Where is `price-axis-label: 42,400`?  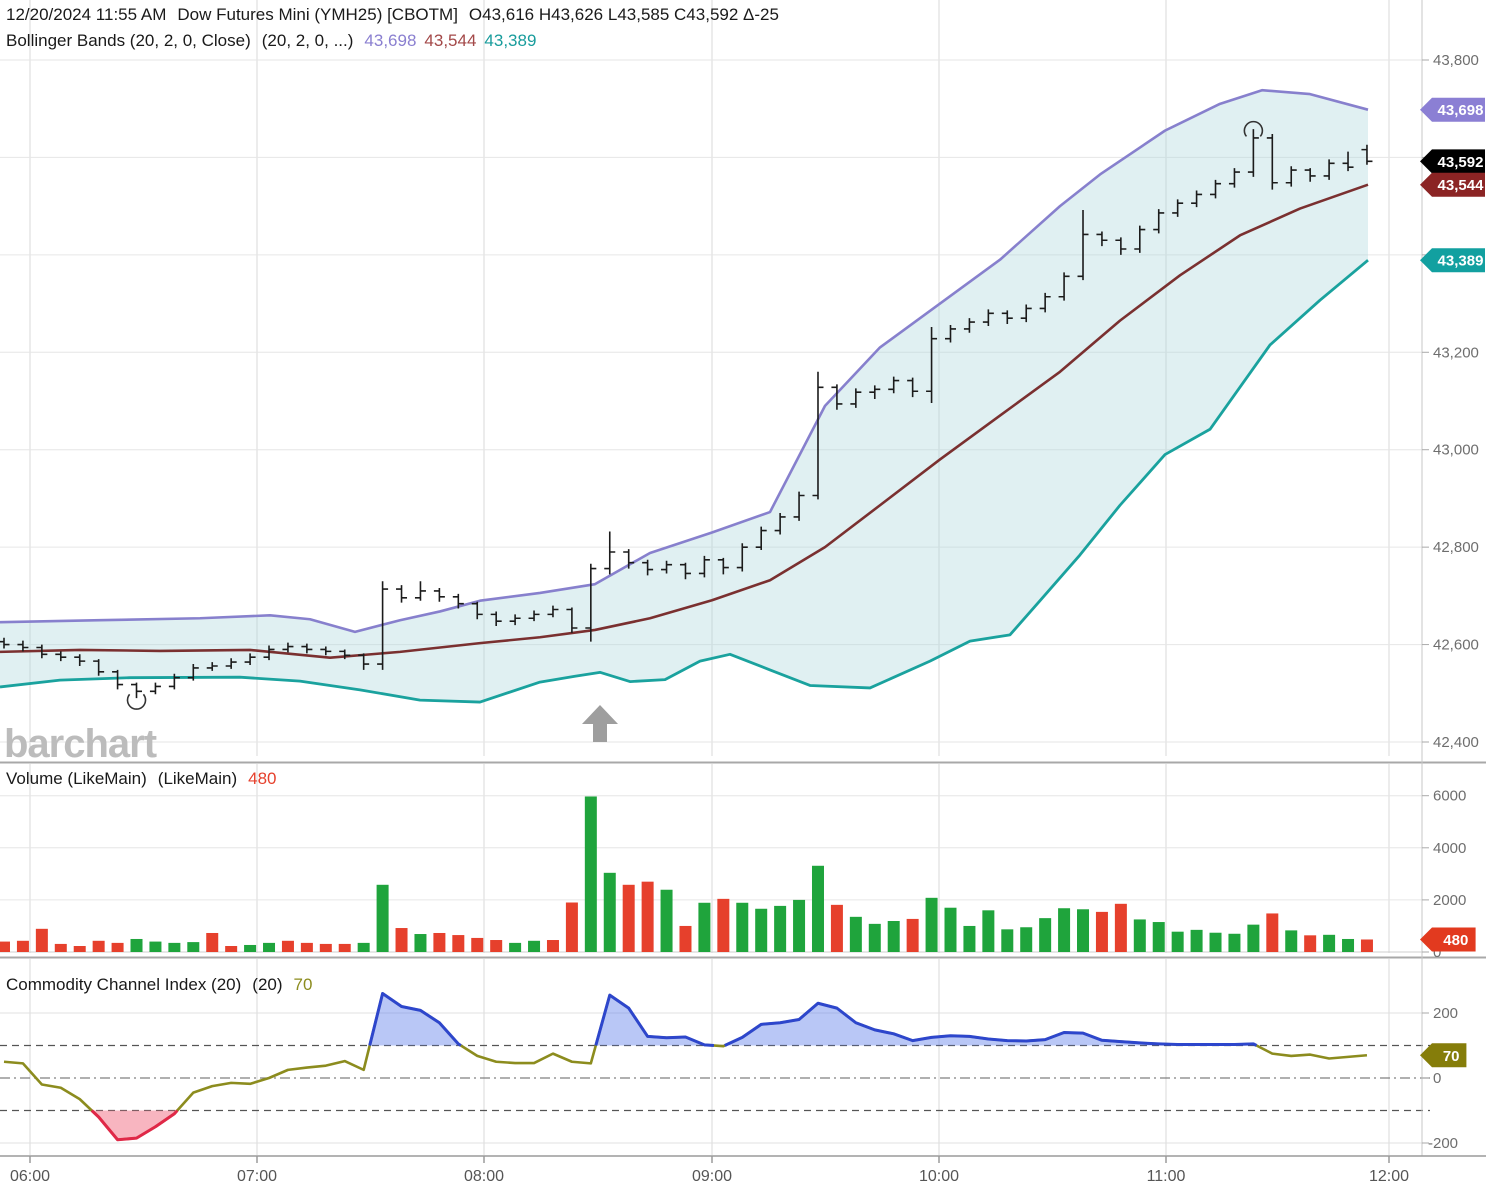 price-axis-label: 42,400 is located at coordinates (1456, 742).